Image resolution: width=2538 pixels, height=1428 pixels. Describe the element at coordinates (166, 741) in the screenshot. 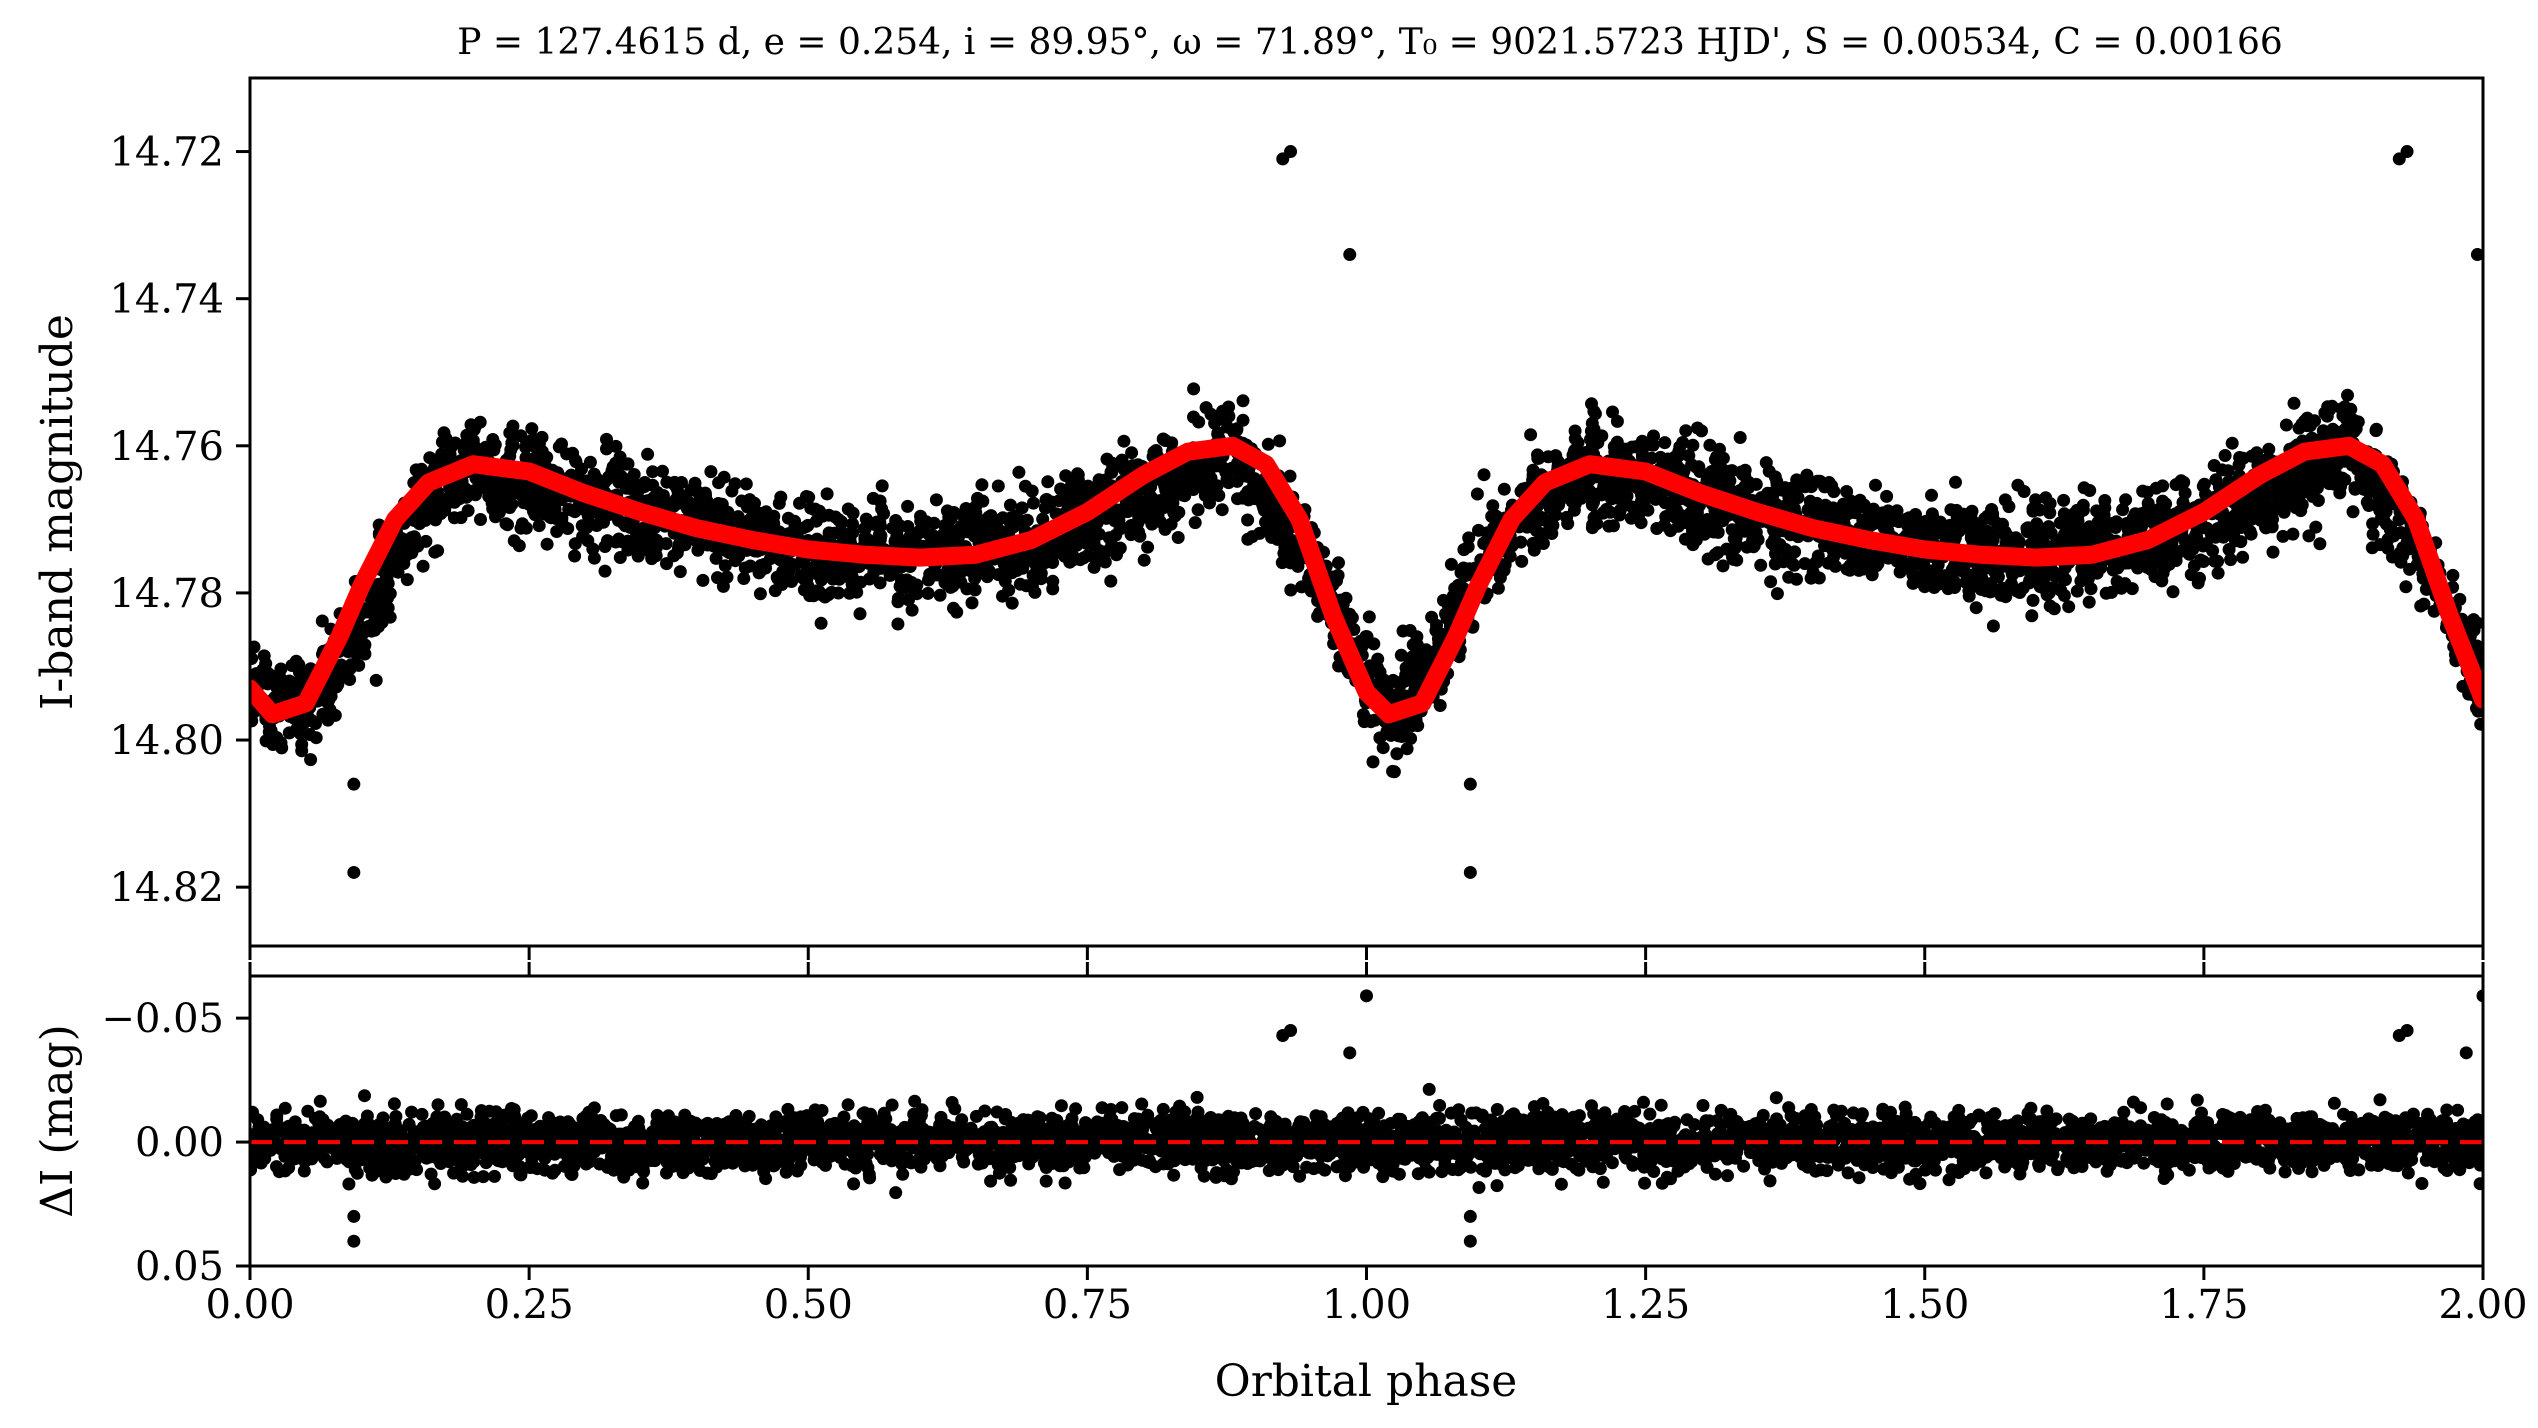

I see `y-tick-label: 14.80` at that location.